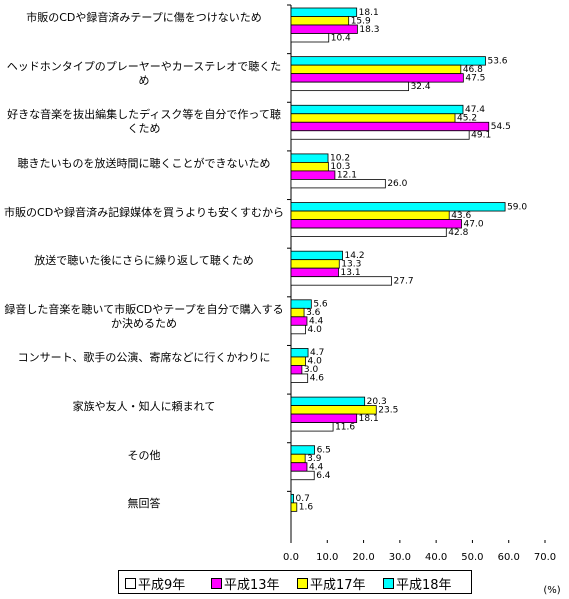 Image resolution: width=569 pixels, height=599 pixels. I want to click on x-tick-label: 10.0, so click(327, 557).